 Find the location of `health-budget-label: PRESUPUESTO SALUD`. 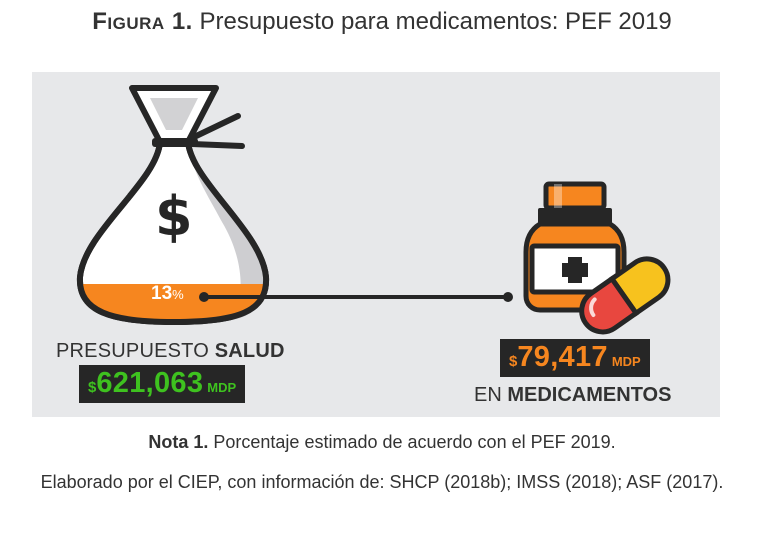

health-budget-label: PRESUPUESTO SALUD is located at coordinates (170, 351).